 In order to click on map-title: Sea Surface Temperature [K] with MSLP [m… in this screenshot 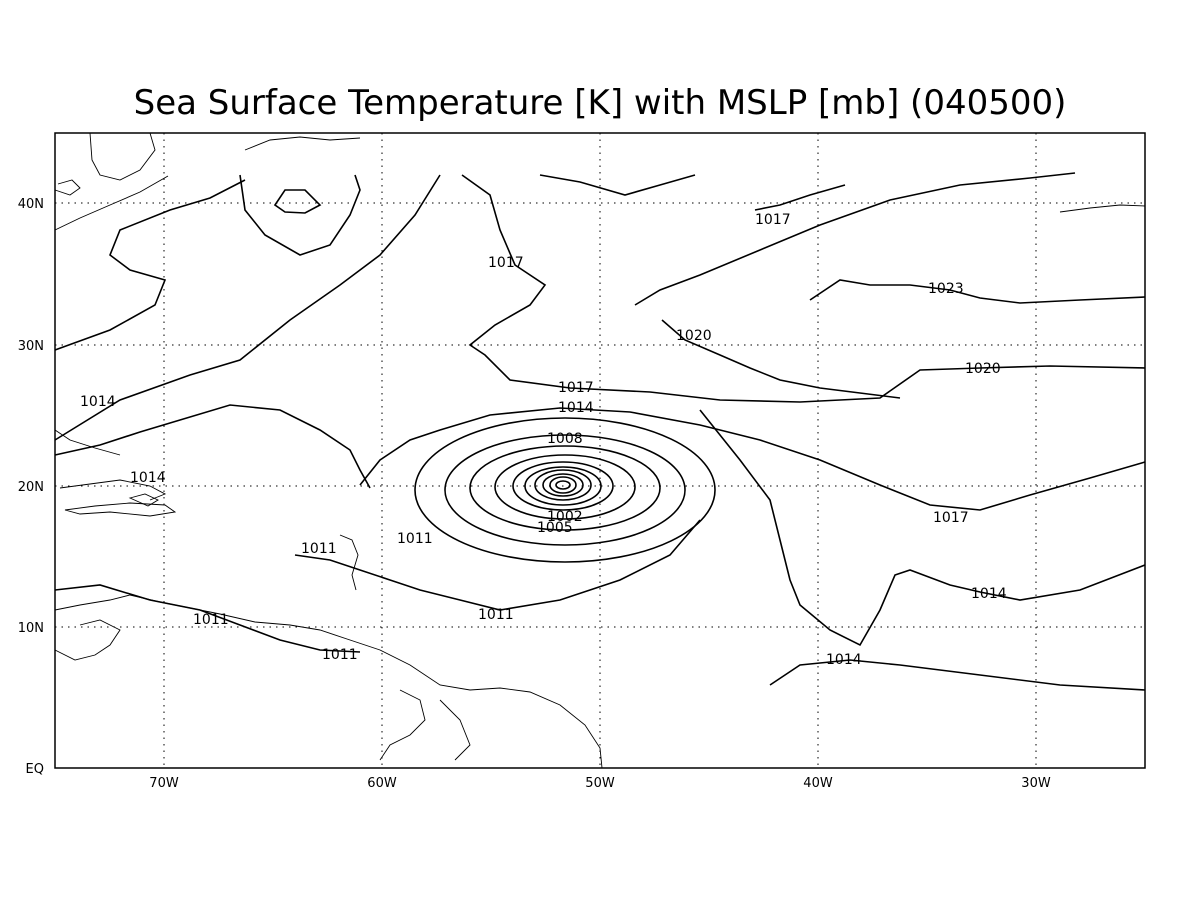, I will do `click(600, 103)`.